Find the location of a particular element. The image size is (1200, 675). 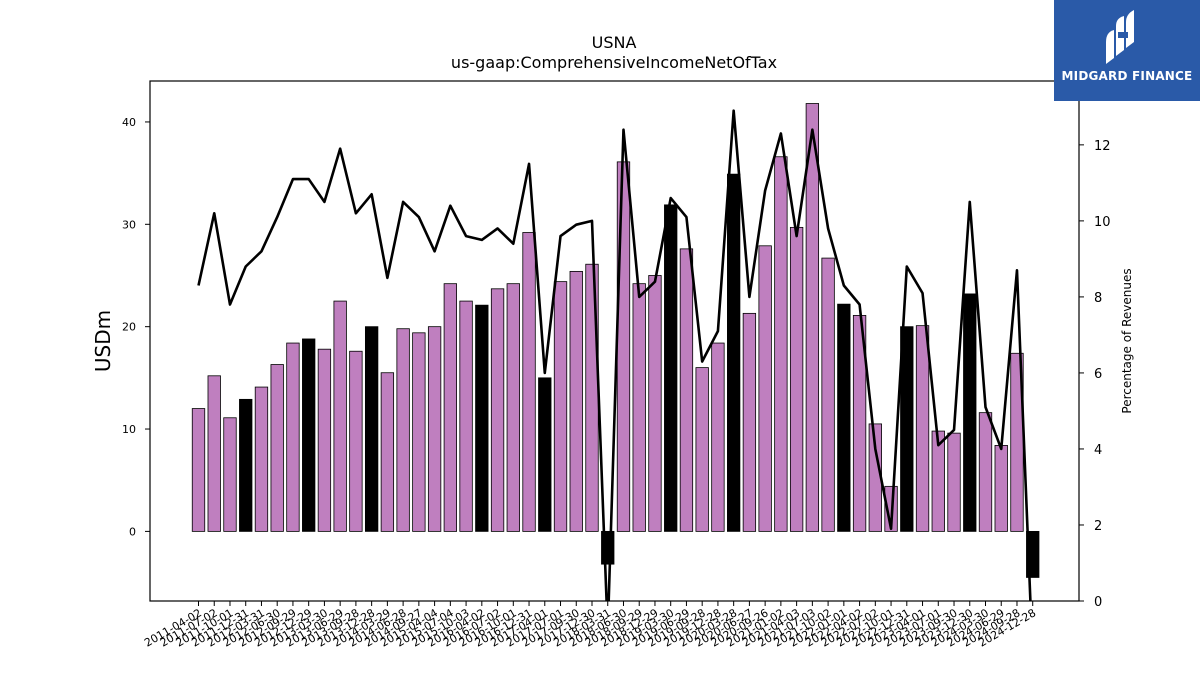

y-tick-label: 10 is located at coordinates (129, 429).